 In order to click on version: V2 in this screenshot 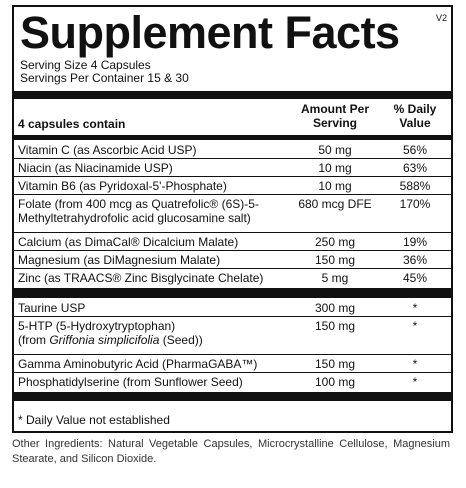, I will do `click(441, 18)`.